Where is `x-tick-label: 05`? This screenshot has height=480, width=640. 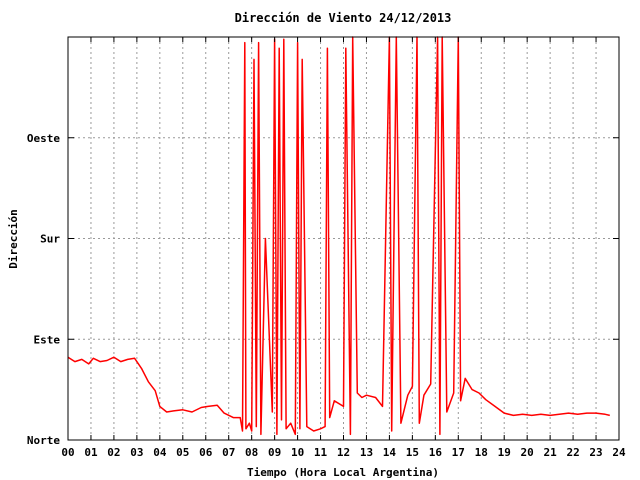 x-tick-label: 05 is located at coordinates (182, 452).